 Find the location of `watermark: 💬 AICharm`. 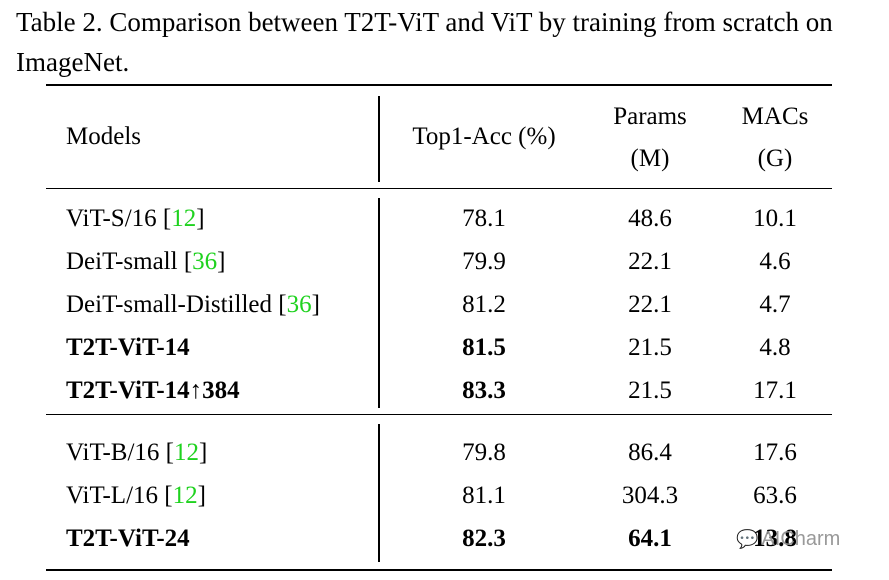

watermark: 💬 AICharm is located at coordinates (788, 539).